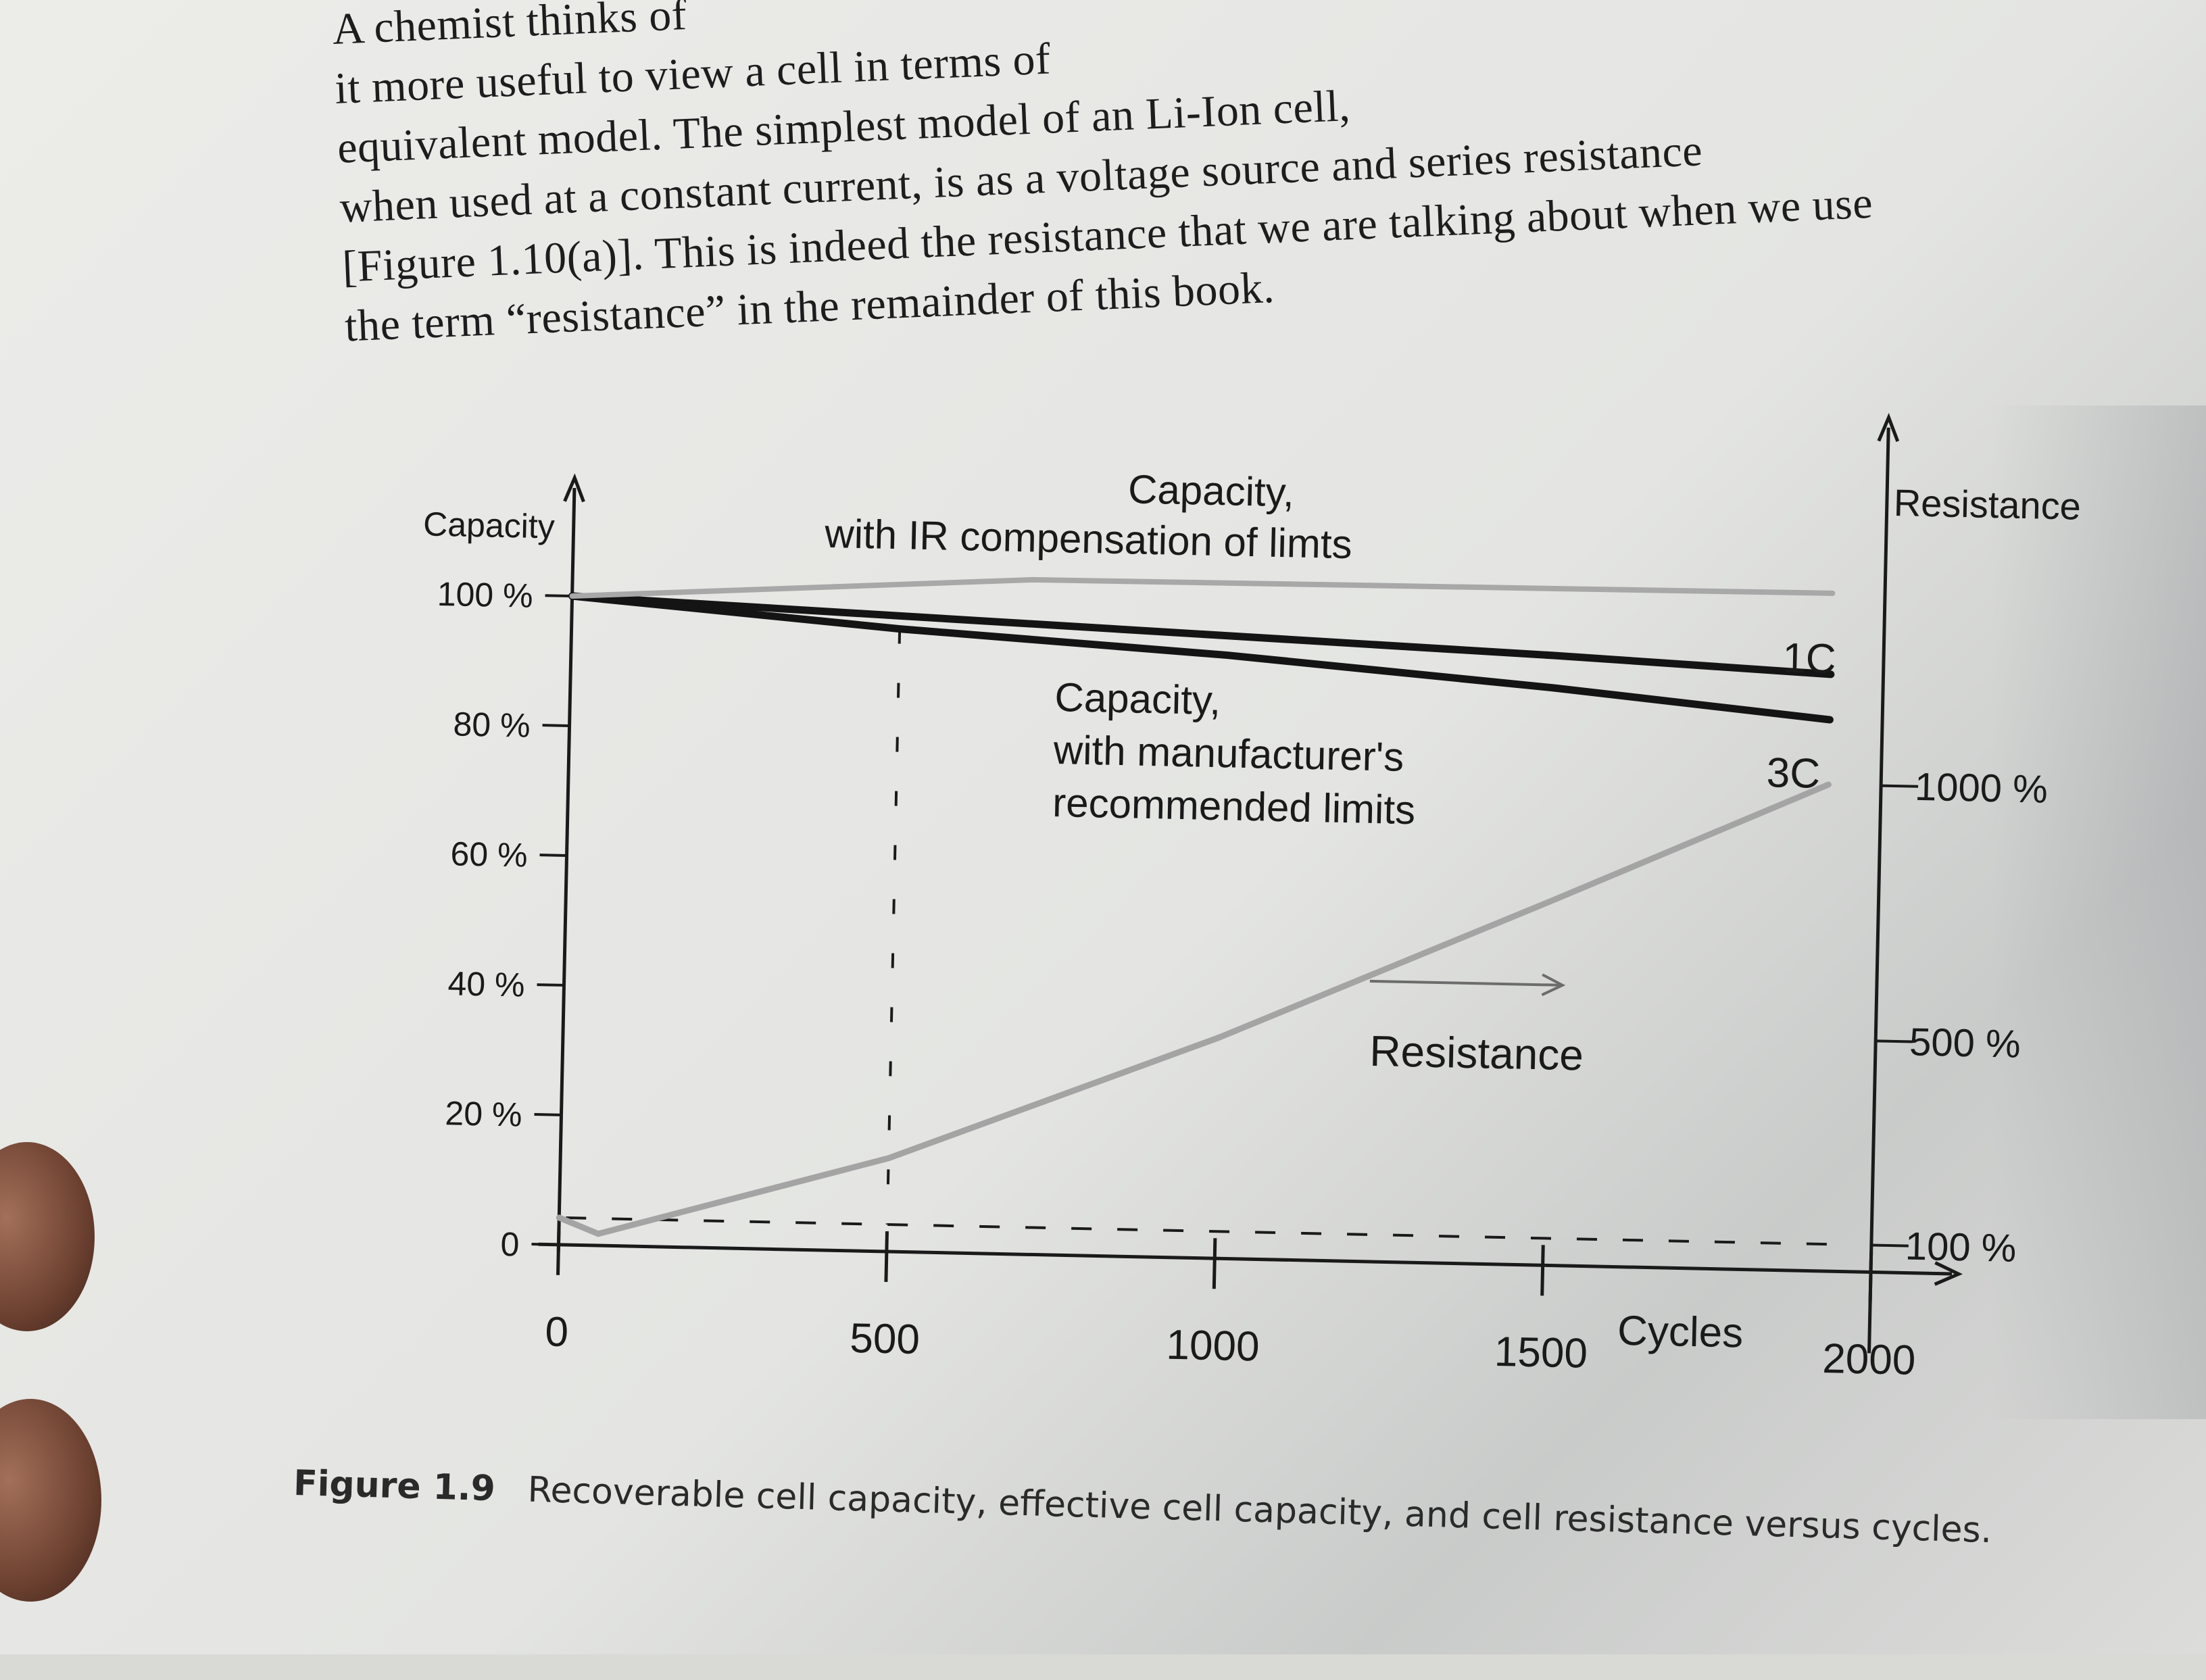  What do you see at coordinates (1228, 753) in the screenshot?
I see `annotation-manufacturer-capacity-line: with manufacturer's` at bounding box center [1228, 753].